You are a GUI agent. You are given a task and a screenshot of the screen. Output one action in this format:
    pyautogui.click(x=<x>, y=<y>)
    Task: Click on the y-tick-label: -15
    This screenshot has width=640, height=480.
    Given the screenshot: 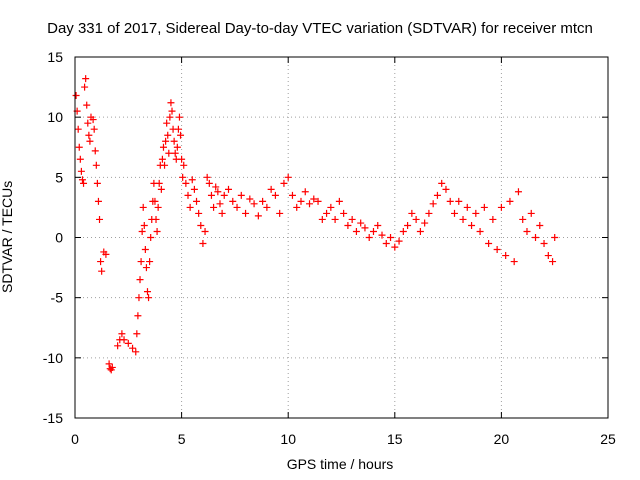 What is the action you would take?
    pyautogui.click(x=53, y=418)
    